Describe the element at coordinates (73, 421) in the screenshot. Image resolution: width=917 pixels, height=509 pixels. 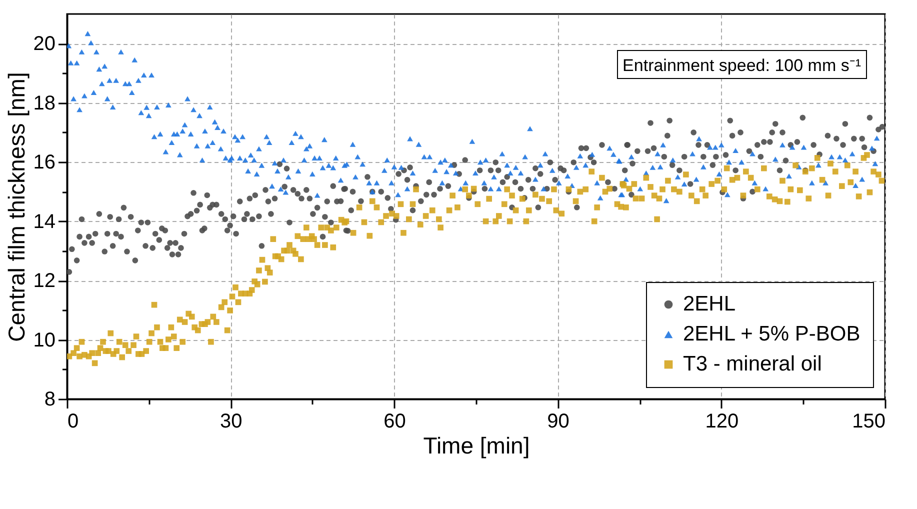
I see `x-tick-label: 0` at that location.